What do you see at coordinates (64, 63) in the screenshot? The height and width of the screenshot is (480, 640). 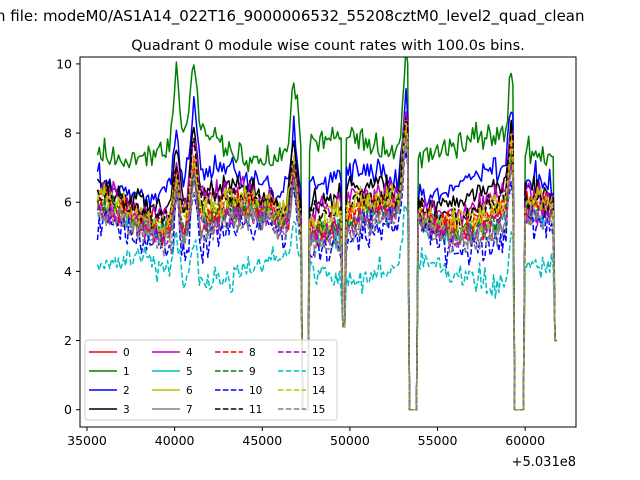 I see `y-tick-label: 10` at bounding box center [64, 63].